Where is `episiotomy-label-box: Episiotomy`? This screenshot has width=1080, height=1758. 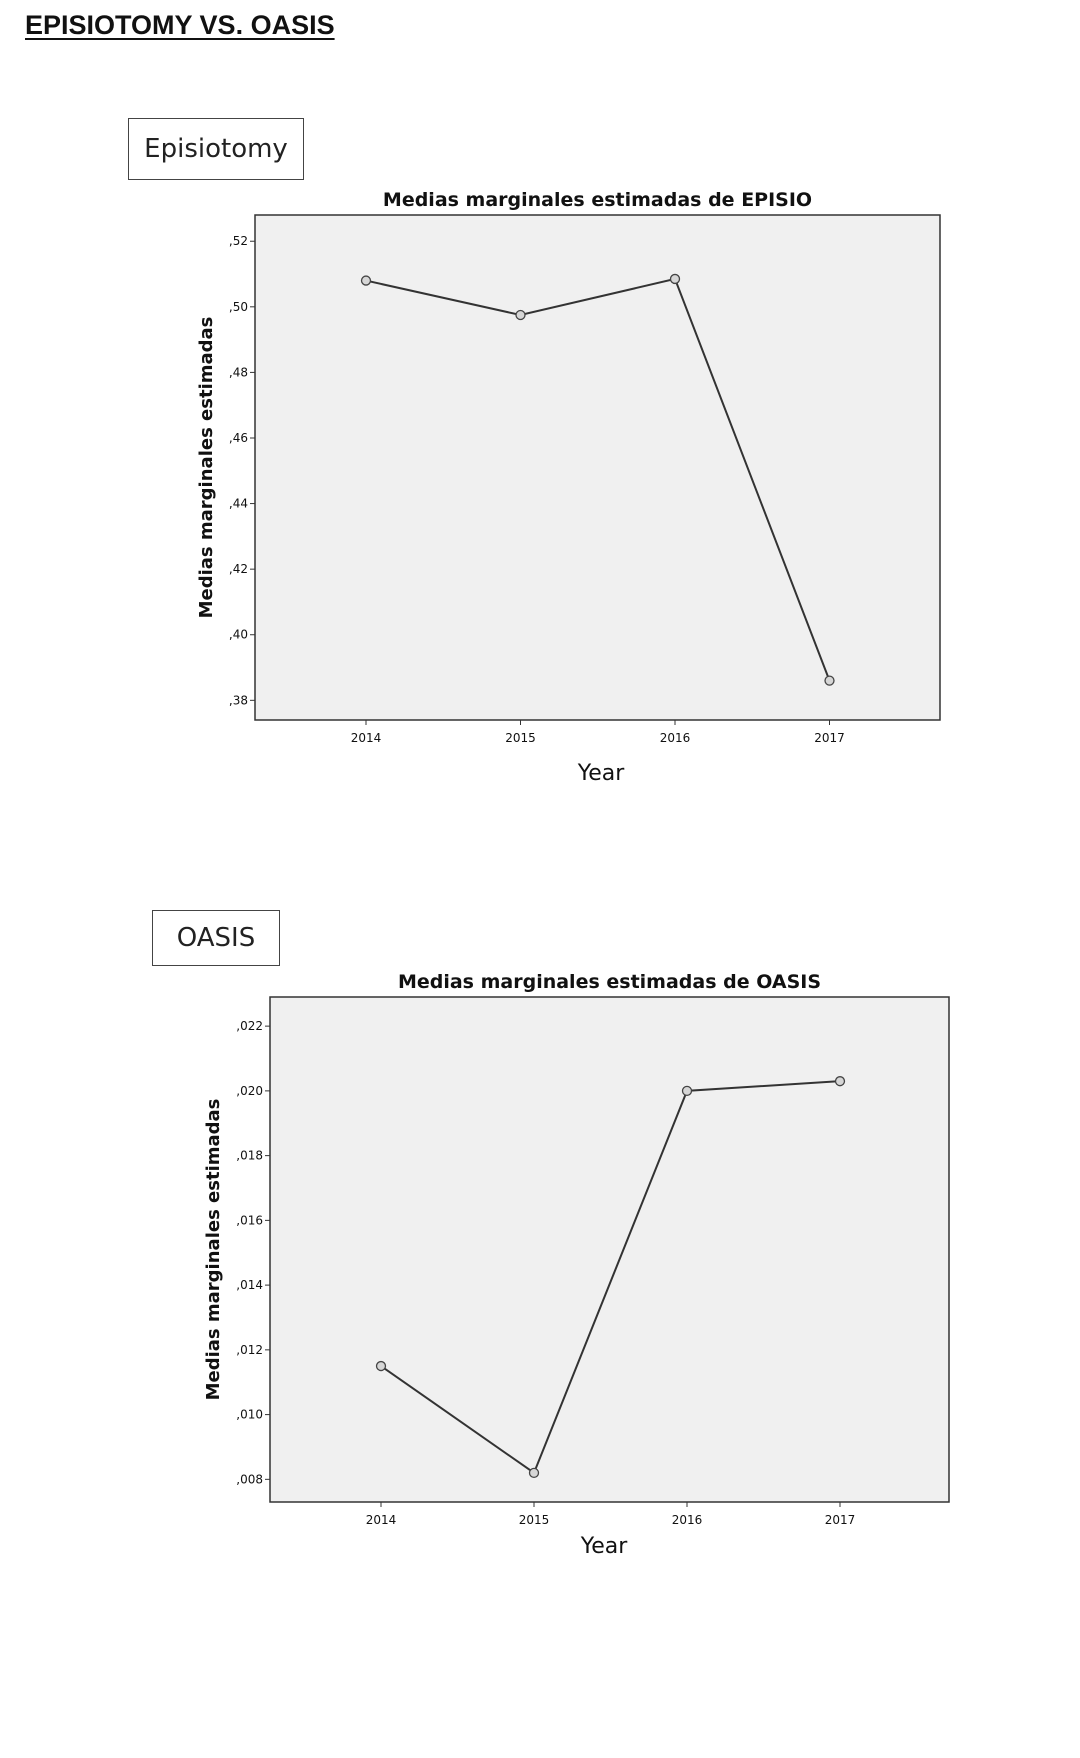
episiotomy-label-box: Episiotomy is located at coordinates (216, 149).